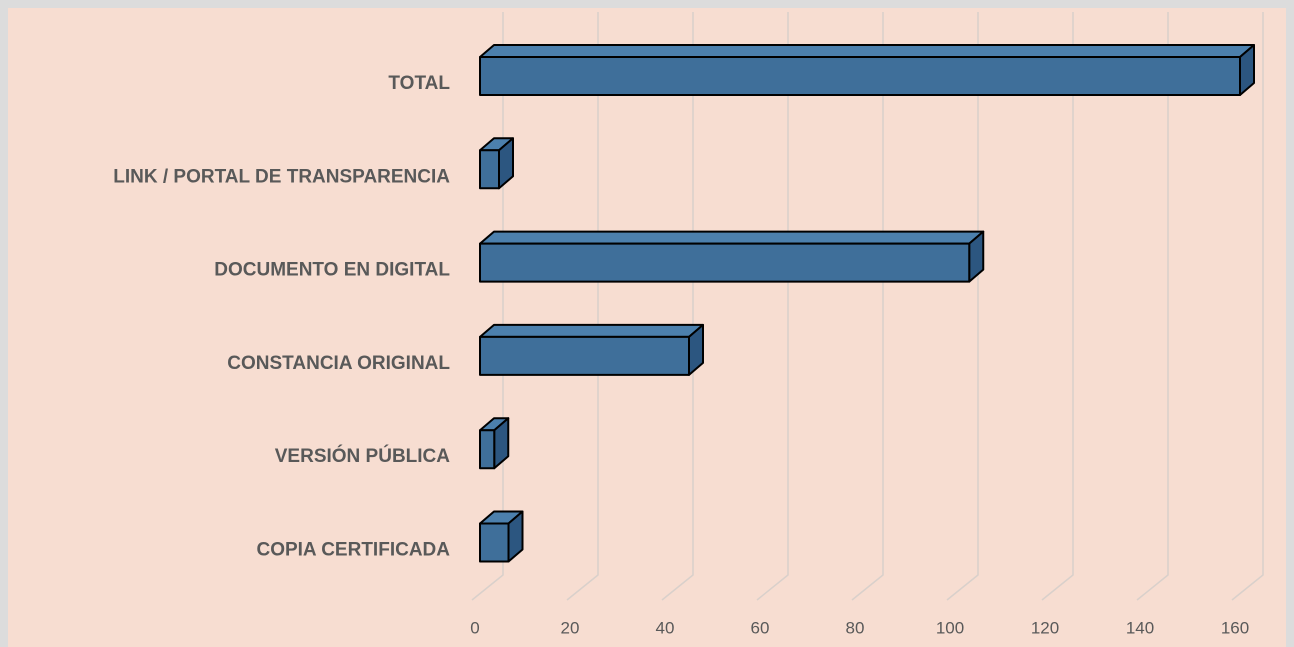 Image resolution: width=1294 pixels, height=647 pixels. I want to click on y-tick-label: TOTAL, so click(419, 83).